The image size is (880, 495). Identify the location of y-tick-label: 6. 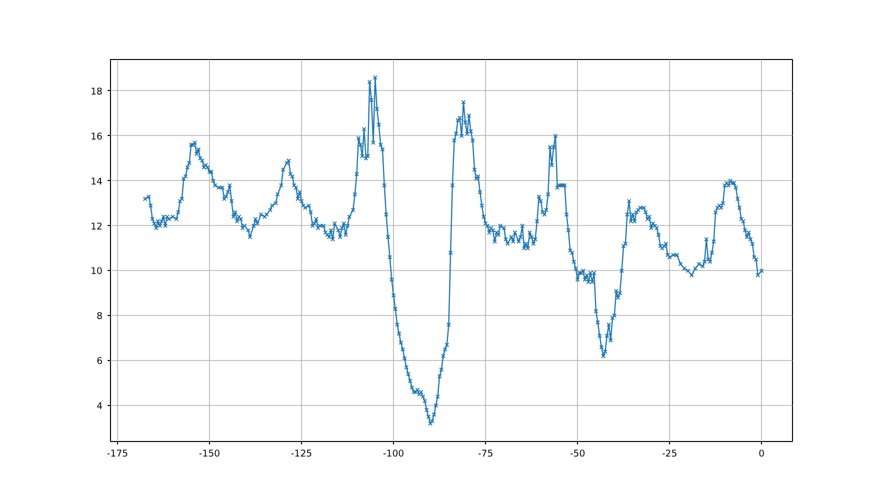
(99, 362).